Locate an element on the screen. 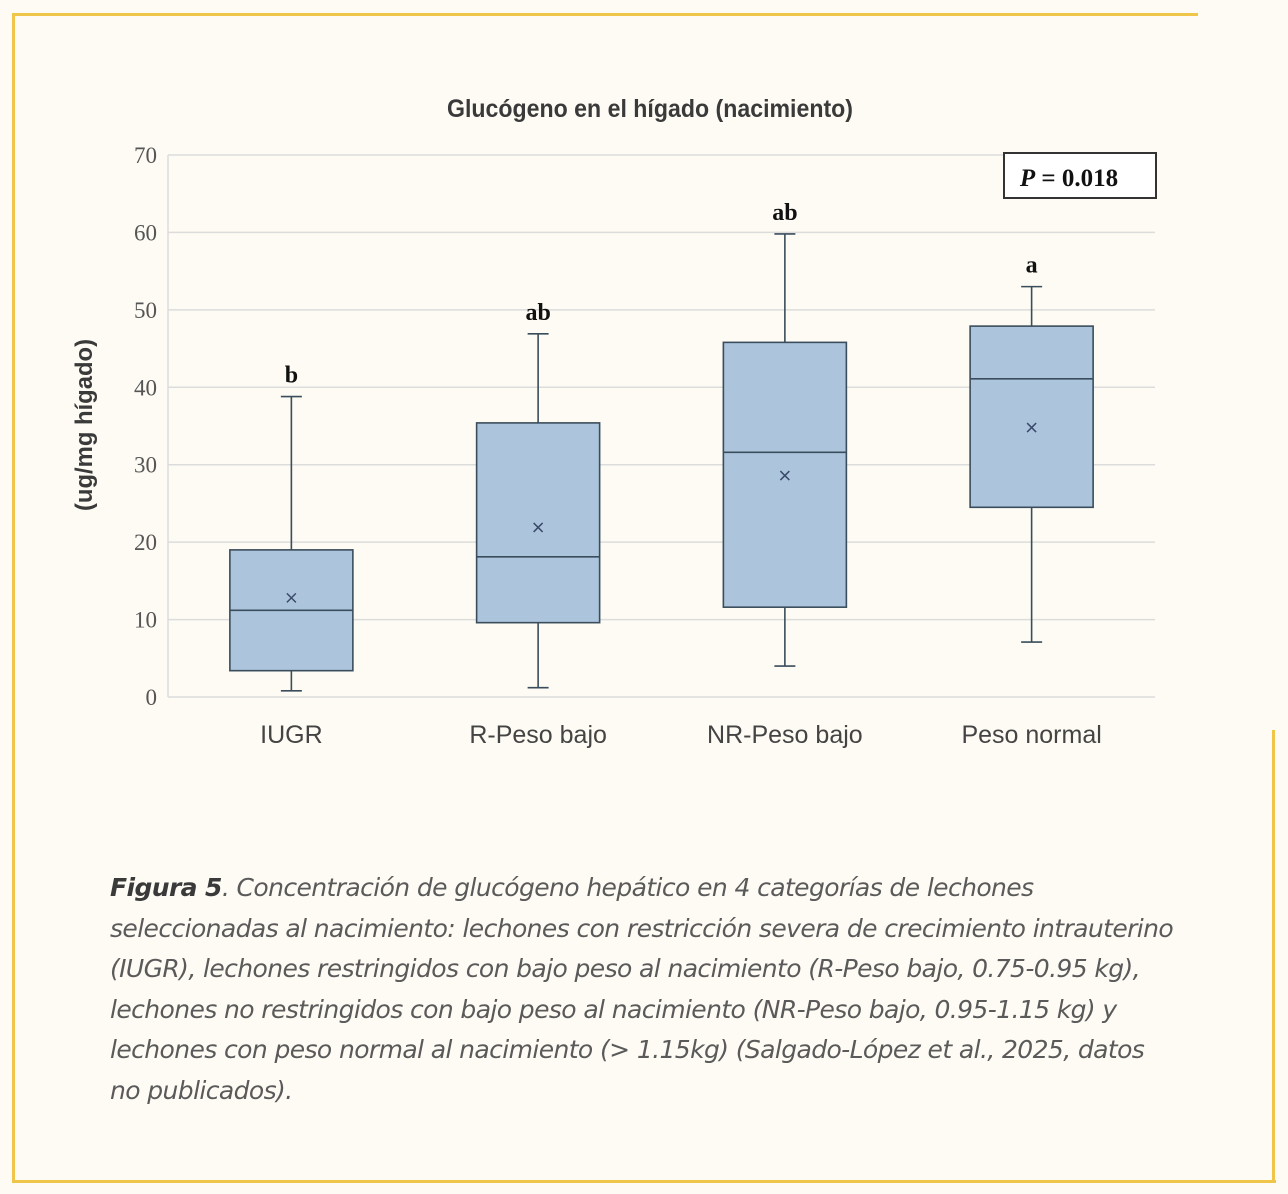 Image resolution: width=1288 pixels, height=1194 pixels. box-3: ab is located at coordinates (785, 433).